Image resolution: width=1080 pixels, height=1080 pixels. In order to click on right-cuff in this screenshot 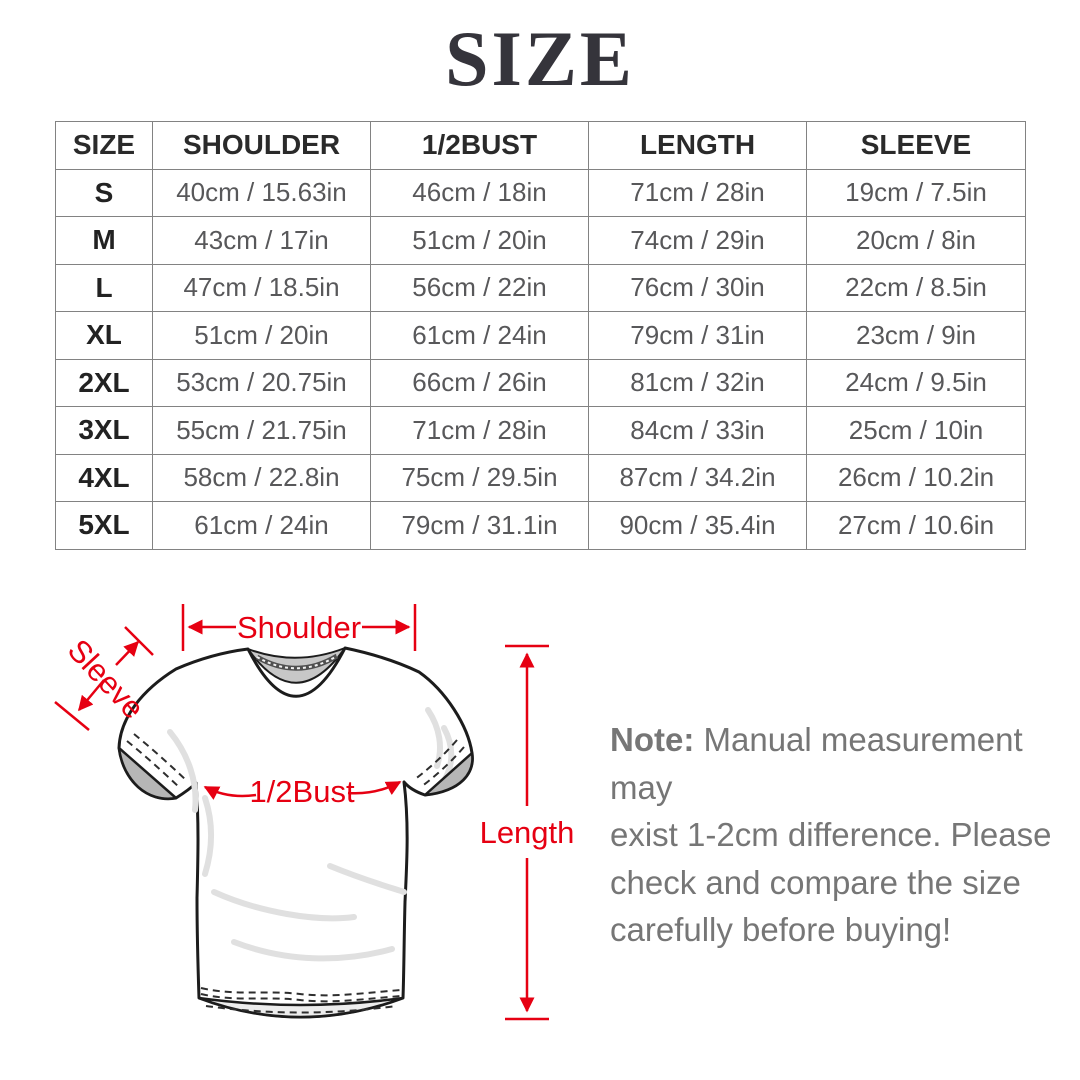, I will do `click(448, 774)`.